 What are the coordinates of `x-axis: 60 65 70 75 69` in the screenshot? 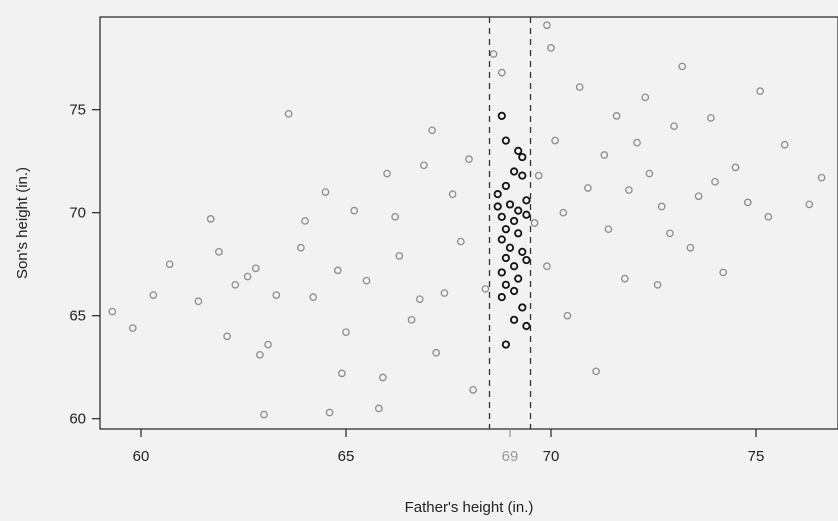 It's located at (449, 447).